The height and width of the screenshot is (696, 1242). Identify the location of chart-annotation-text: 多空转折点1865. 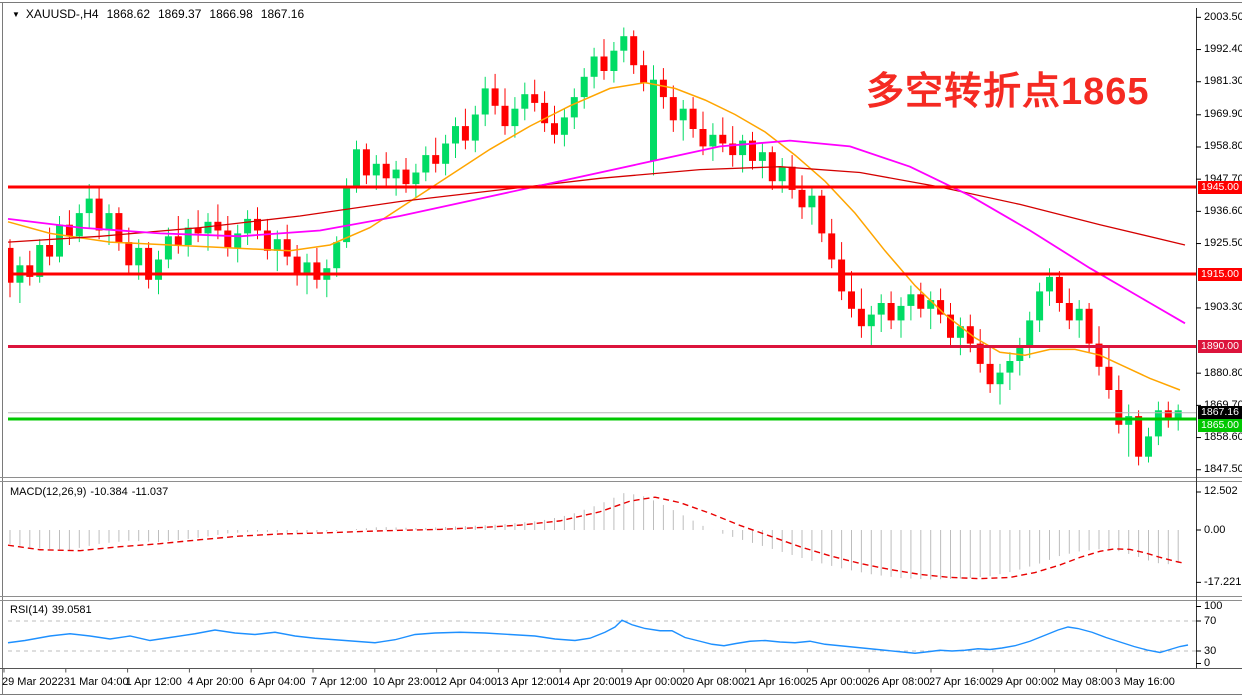
(1008, 92).